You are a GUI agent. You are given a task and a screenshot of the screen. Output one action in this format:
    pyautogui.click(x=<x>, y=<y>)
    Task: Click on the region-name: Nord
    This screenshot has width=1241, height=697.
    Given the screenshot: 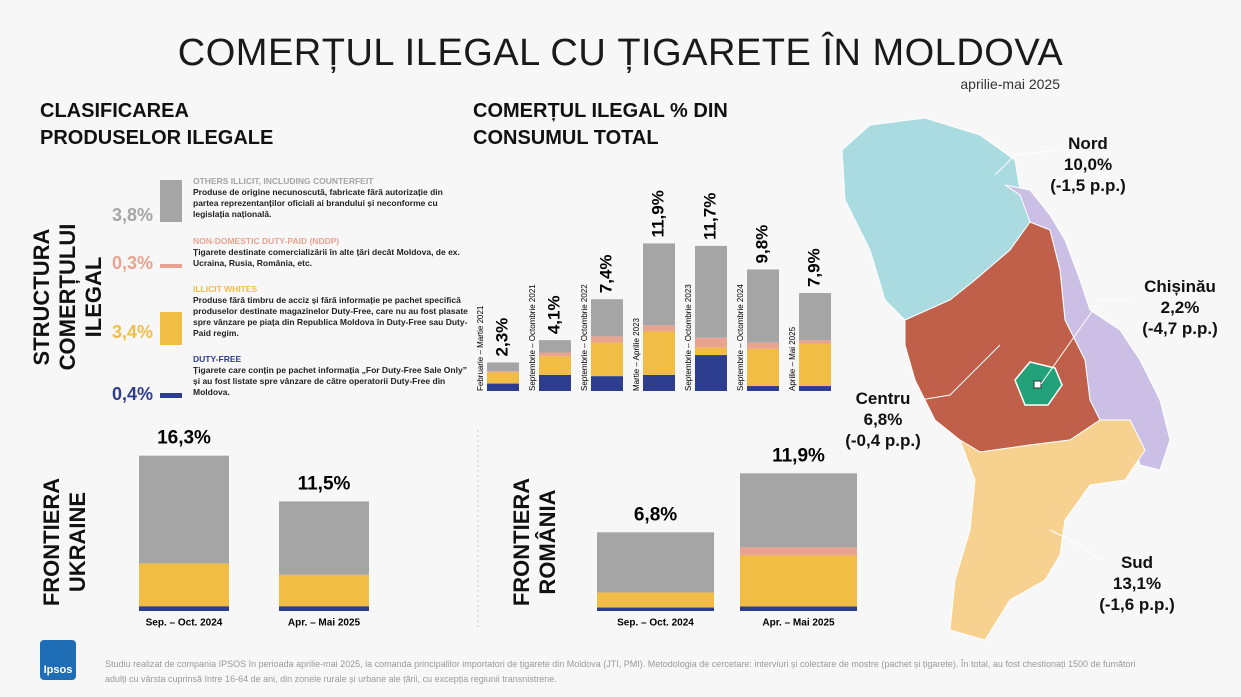 What is the action you would take?
    pyautogui.click(x=1088, y=143)
    